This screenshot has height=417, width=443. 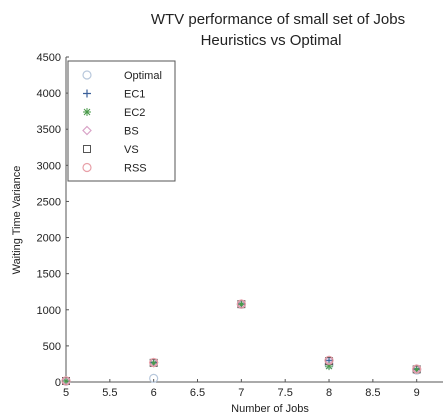 I want to click on legend: Optimal EC1 EC2 BS VS RSS, so click(x=121, y=121).